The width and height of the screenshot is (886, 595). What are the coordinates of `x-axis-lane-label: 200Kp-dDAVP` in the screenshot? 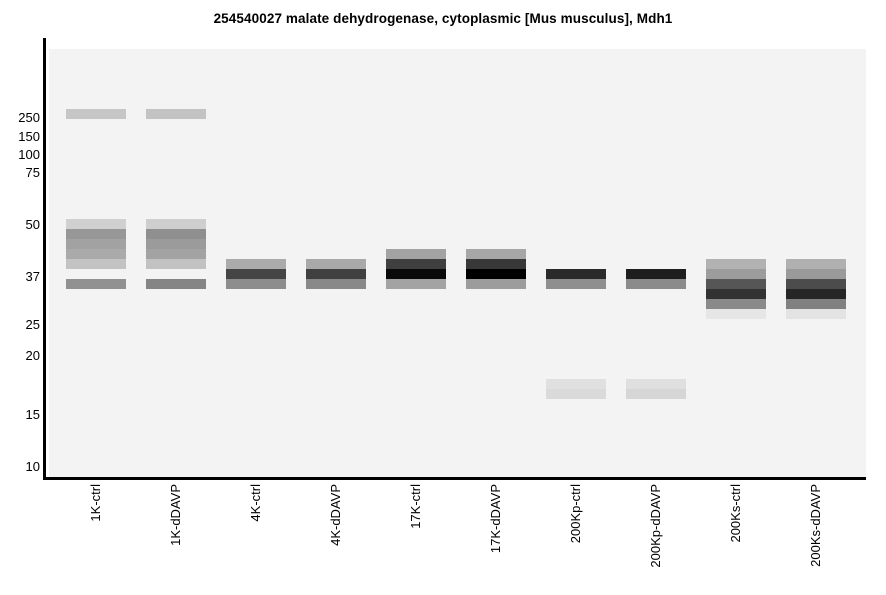 It's located at (655, 526).